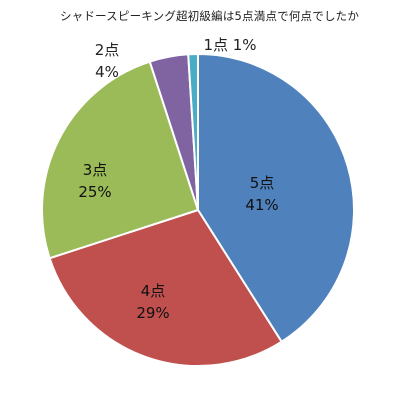  Describe the element at coordinates (94, 192) in the screenshot. I see `slice-value-label-3: 25%` at that location.